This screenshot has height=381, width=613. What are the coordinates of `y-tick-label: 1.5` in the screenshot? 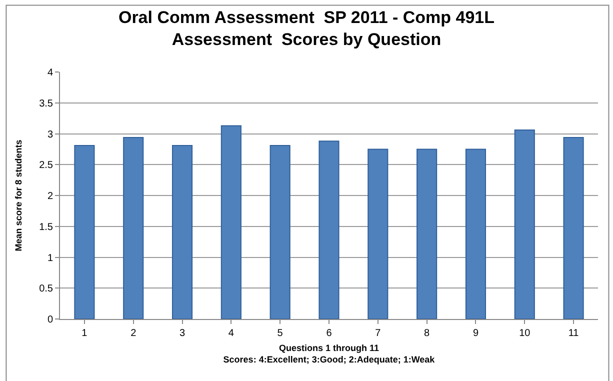 It's located at (46, 227).